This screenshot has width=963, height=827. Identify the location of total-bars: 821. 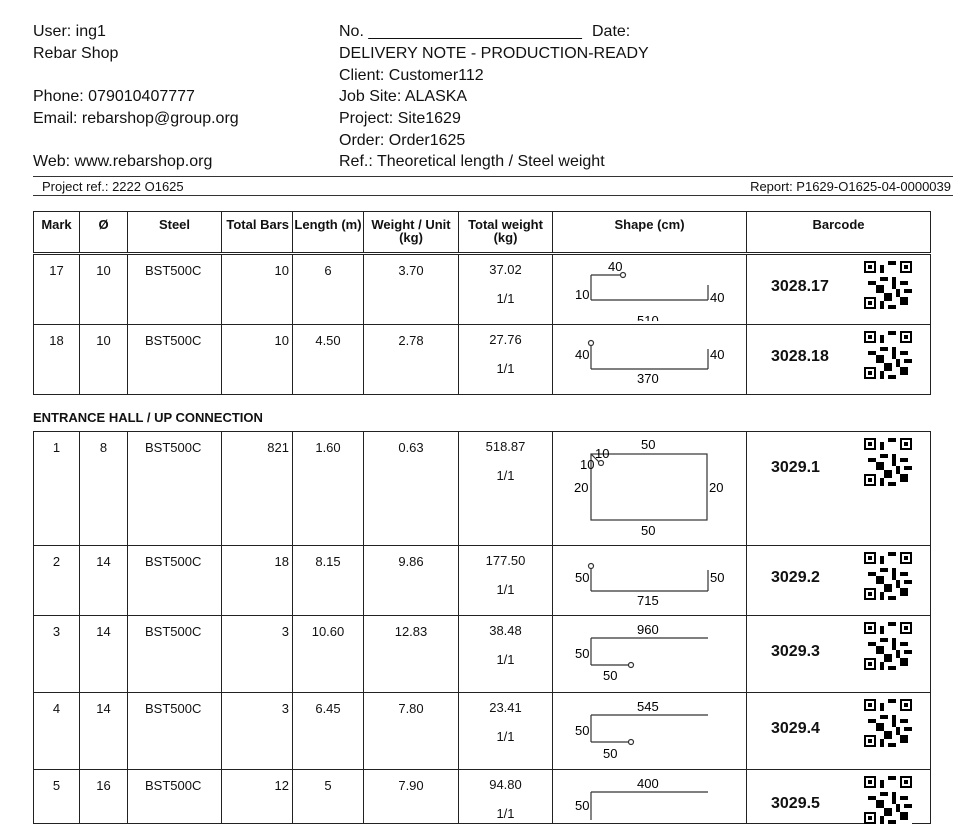
(257, 488).